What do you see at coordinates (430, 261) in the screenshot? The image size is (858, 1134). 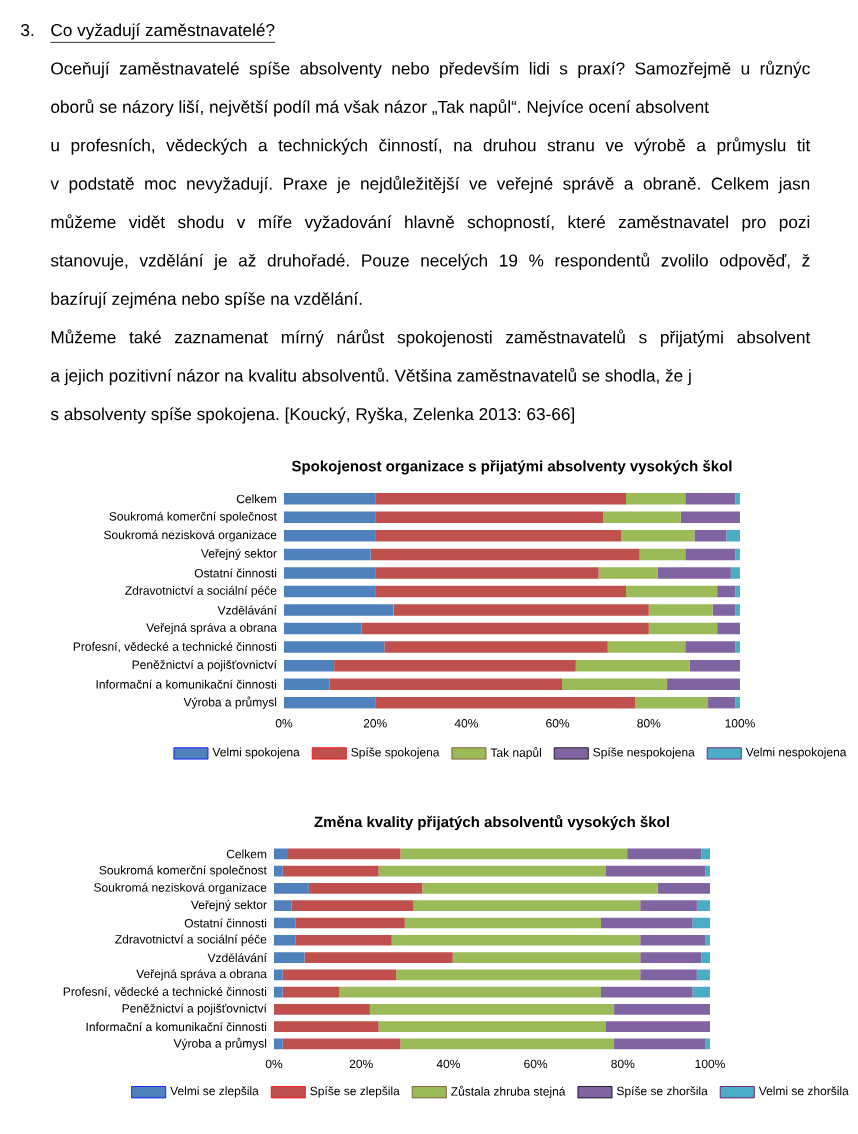 I see `text: stanovuje, vzdělání je až druhořadé. Pouze necelých 19 % respondentů zvolilo odpověď, ž` at bounding box center [430, 261].